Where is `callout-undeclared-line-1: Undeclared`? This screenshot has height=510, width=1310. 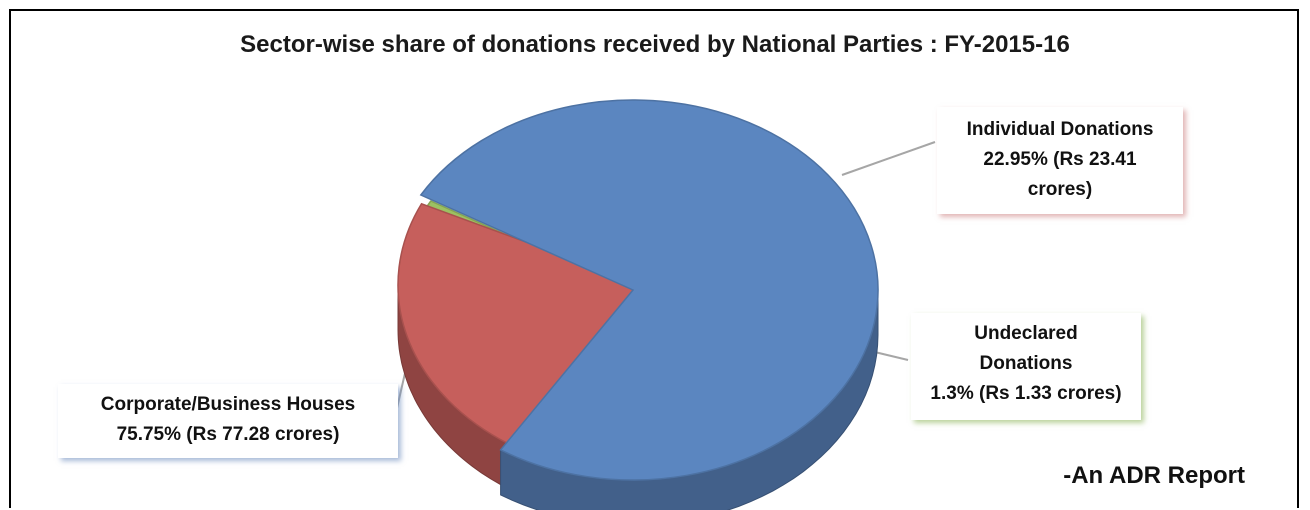
callout-undeclared-line-1: Undeclared is located at coordinates (1026, 333).